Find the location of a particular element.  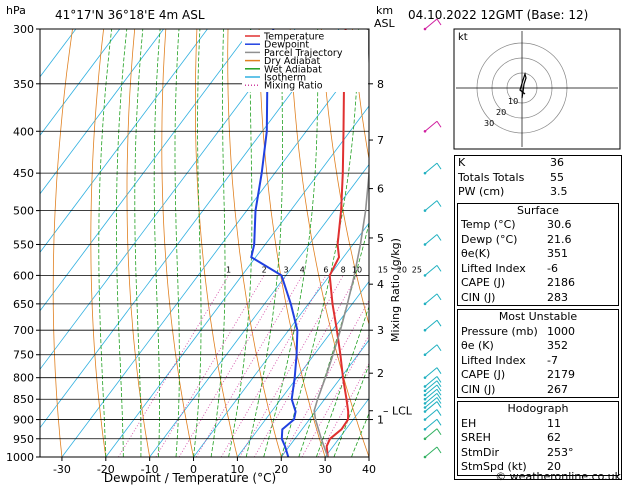

stat-row: PW (cm) 3.5 is located at coordinates (538, 192).